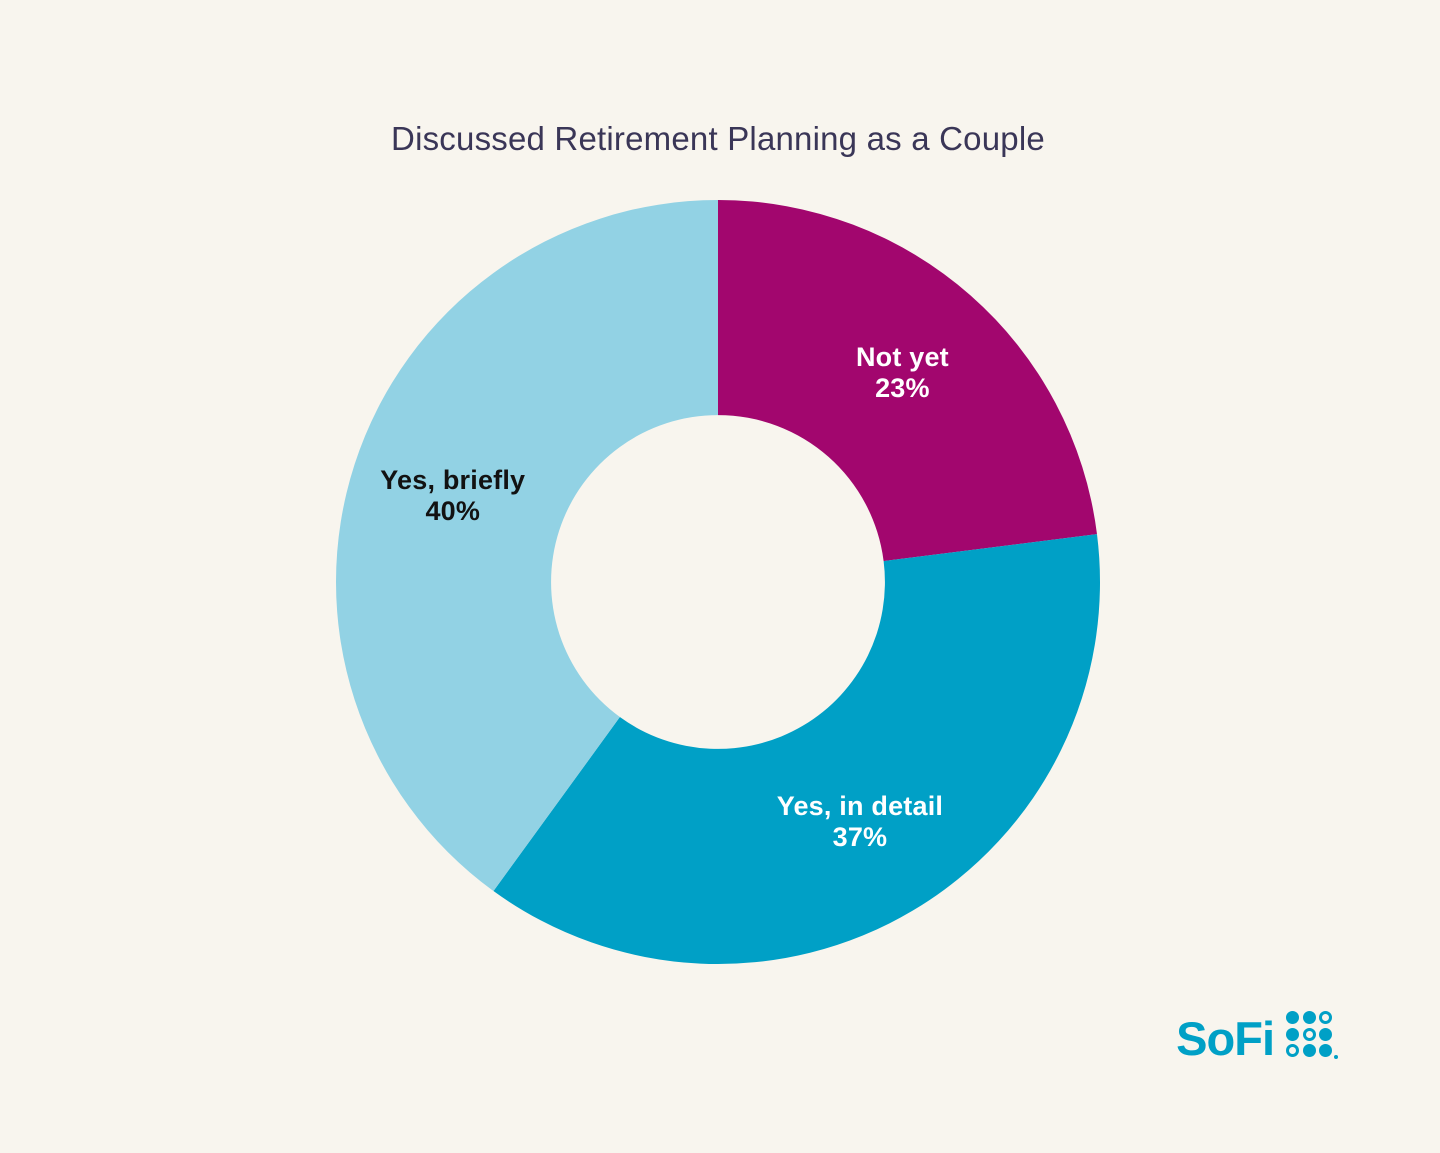  What do you see at coordinates (907, 381) in the screenshot?
I see `donut-segment-not-yet` at bounding box center [907, 381].